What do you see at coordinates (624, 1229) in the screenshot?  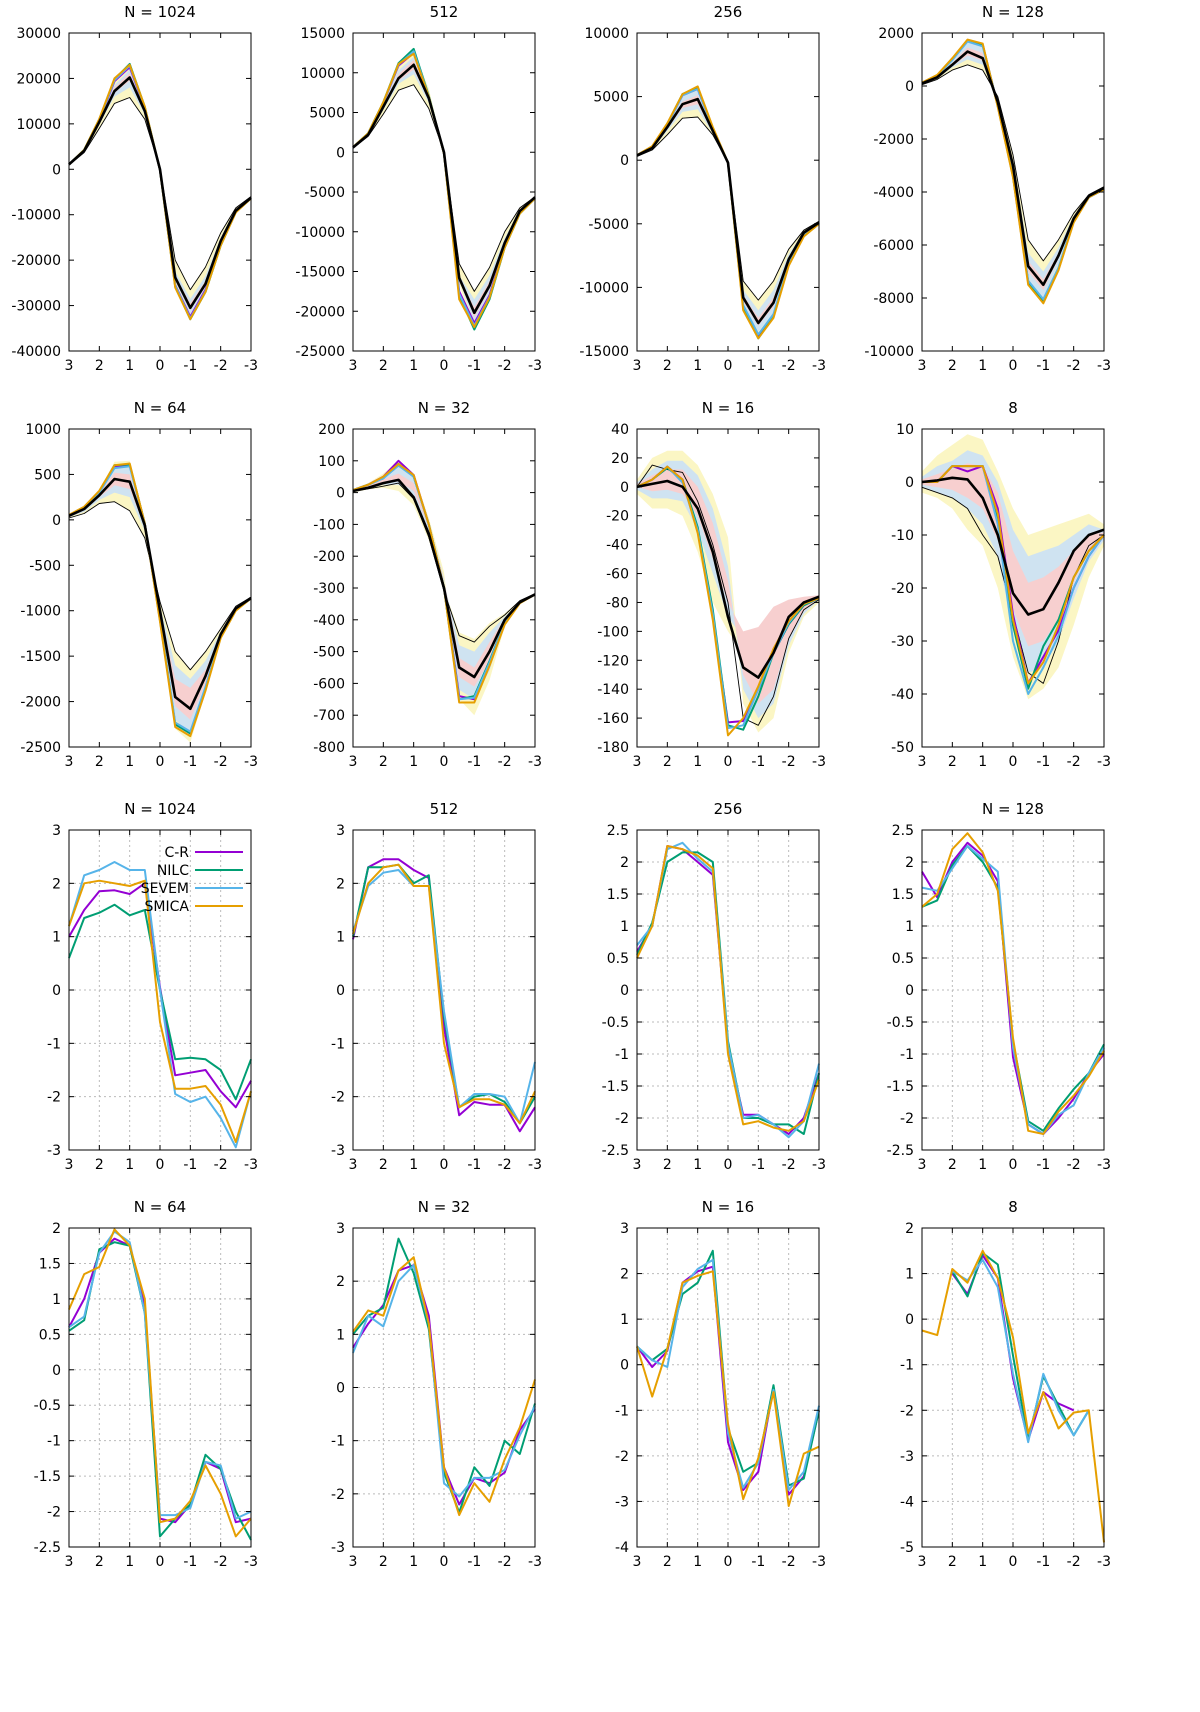 I see `y-tick-label: 3` at bounding box center [624, 1229].